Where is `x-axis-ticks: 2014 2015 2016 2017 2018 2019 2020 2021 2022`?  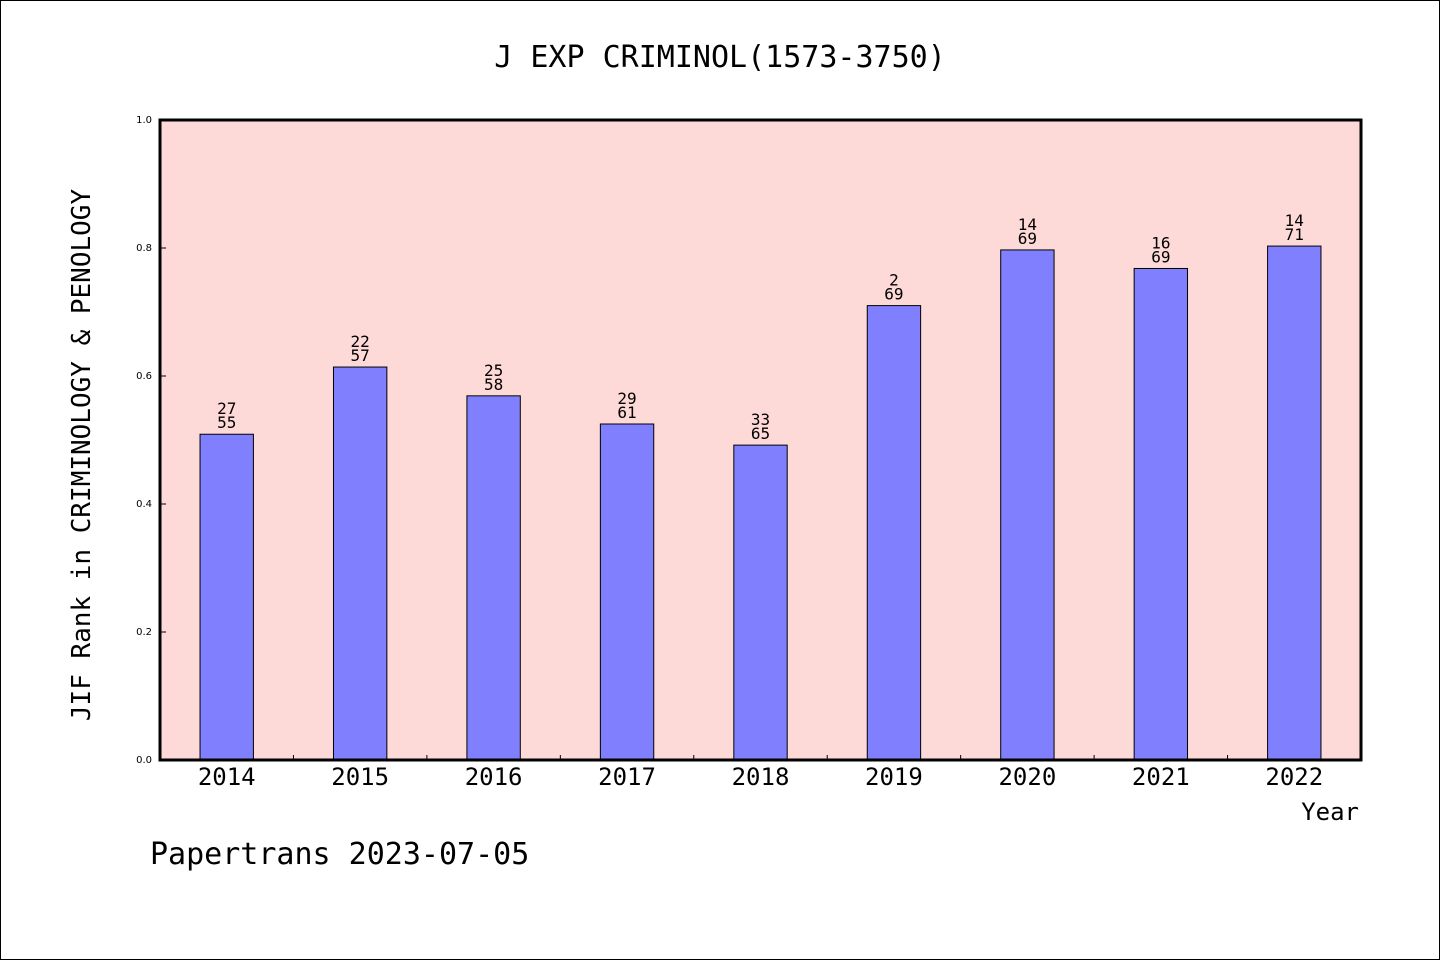
x-axis-ticks: 2014 2015 2016 2017 2018 2019 2020 2021 2022 is located at coordinates (760, 773).